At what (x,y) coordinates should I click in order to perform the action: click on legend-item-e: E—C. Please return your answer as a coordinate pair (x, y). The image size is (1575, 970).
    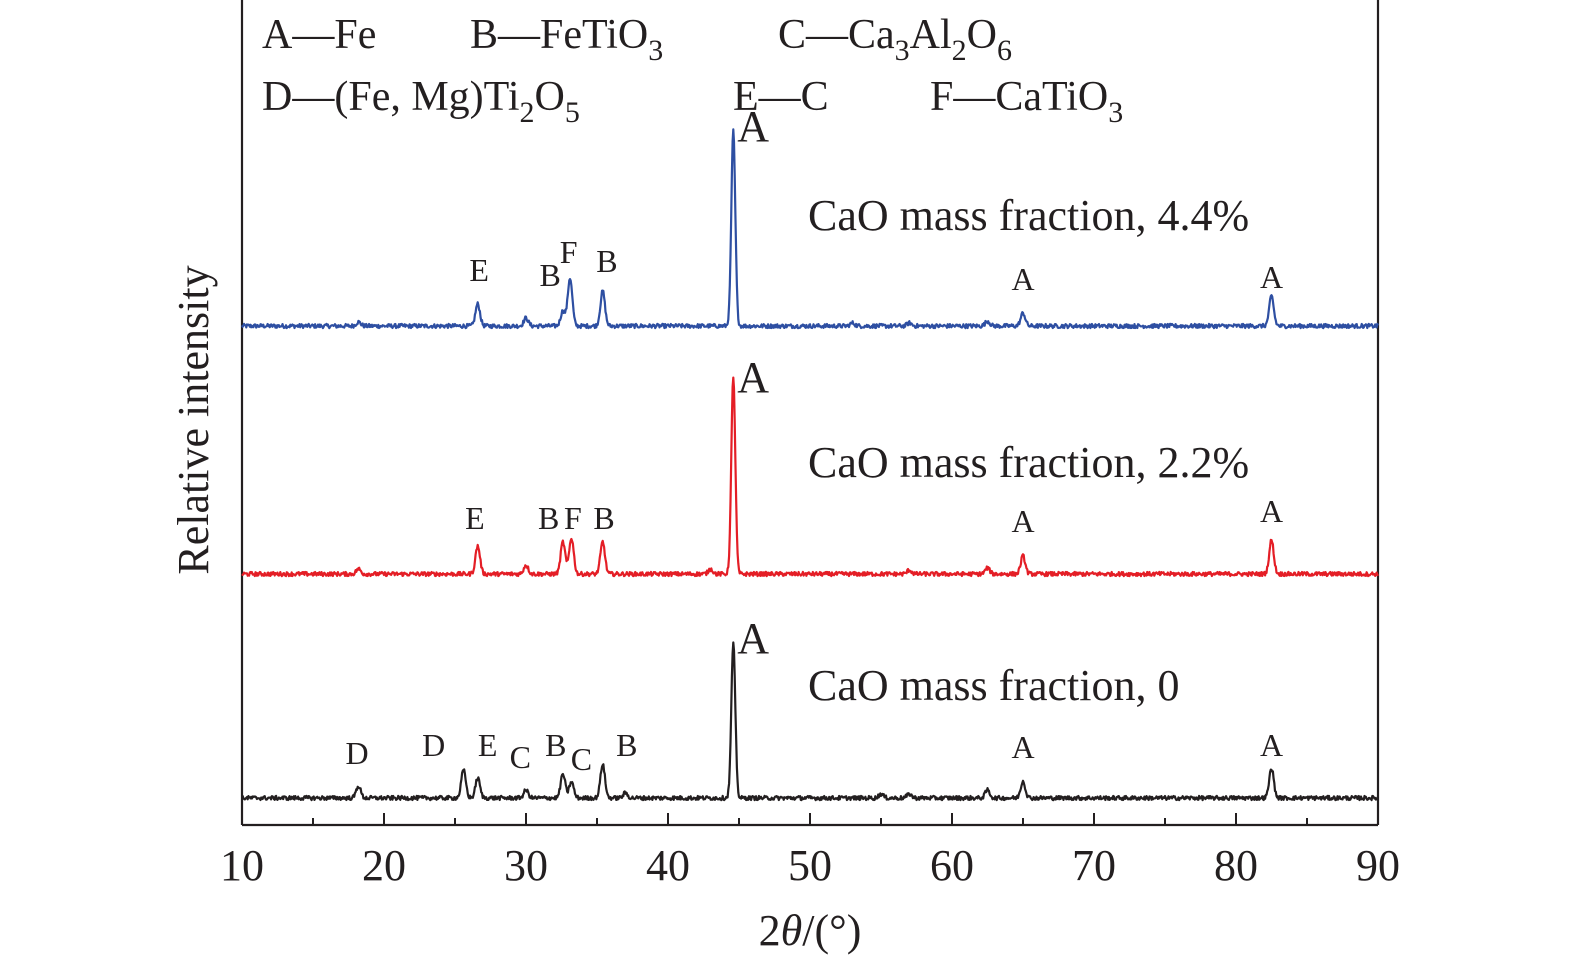
    Looking at the image, I should click on (781, 97).